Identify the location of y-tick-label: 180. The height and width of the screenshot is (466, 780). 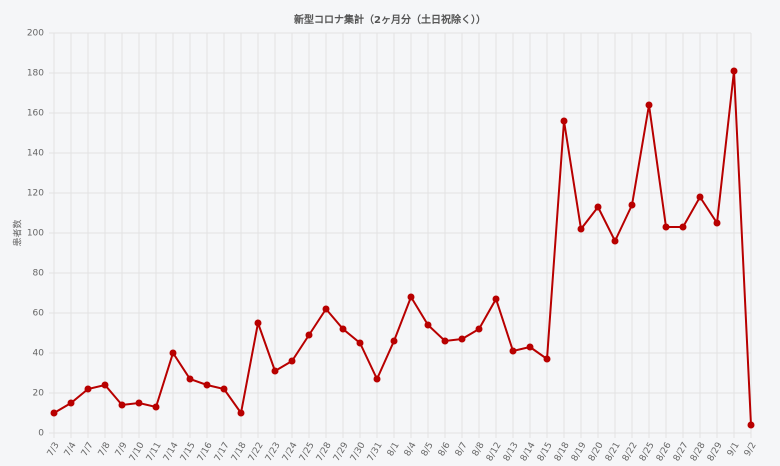
(35, 74).